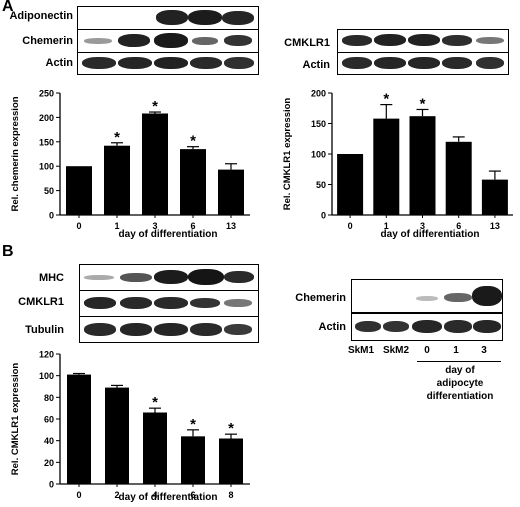 This screenshot has width=520, height=507. Describe the element at coordinates (423, 41) in the screenshot. I see `blot-cmklr1-a` at that location.